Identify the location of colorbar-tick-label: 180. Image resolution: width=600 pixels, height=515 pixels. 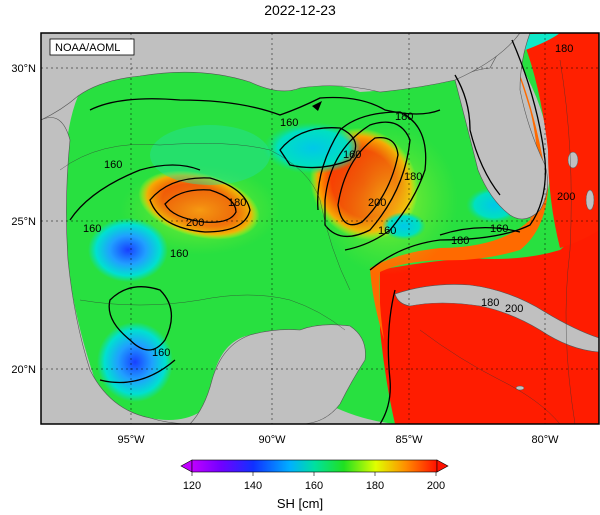
(375, 486).